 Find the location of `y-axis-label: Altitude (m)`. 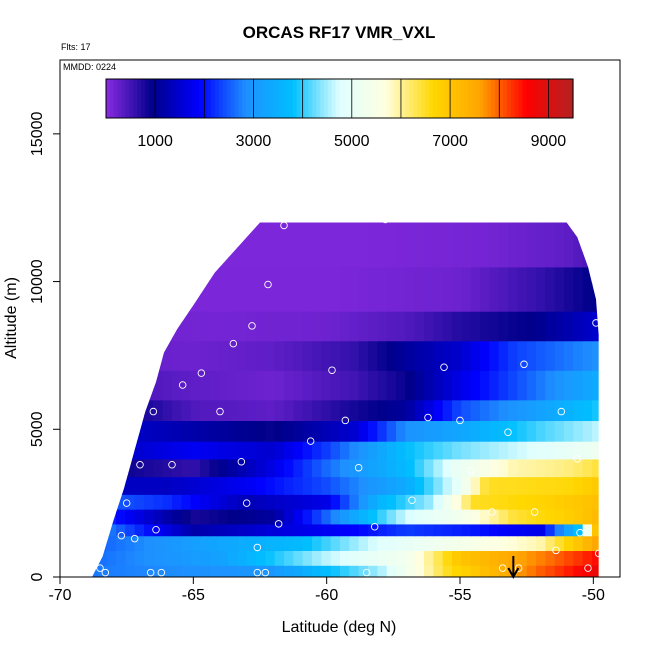

y-axis-label: Altitude (m) is located at coordinates (11, 318).